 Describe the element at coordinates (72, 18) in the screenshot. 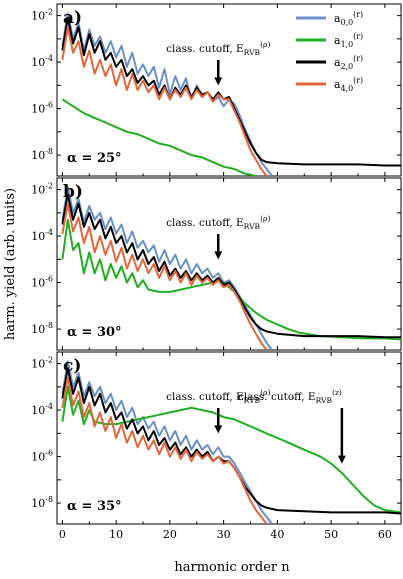

I see `panel-label: a)` at that location.